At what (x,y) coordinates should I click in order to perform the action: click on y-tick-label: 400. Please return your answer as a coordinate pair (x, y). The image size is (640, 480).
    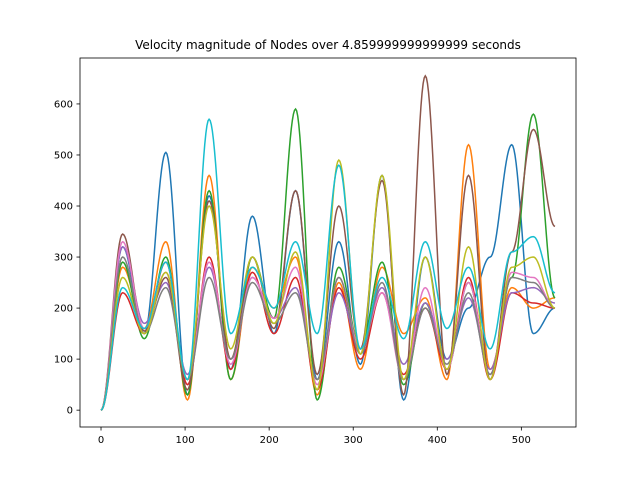
    Looking at the image, I should click on (63, 207).